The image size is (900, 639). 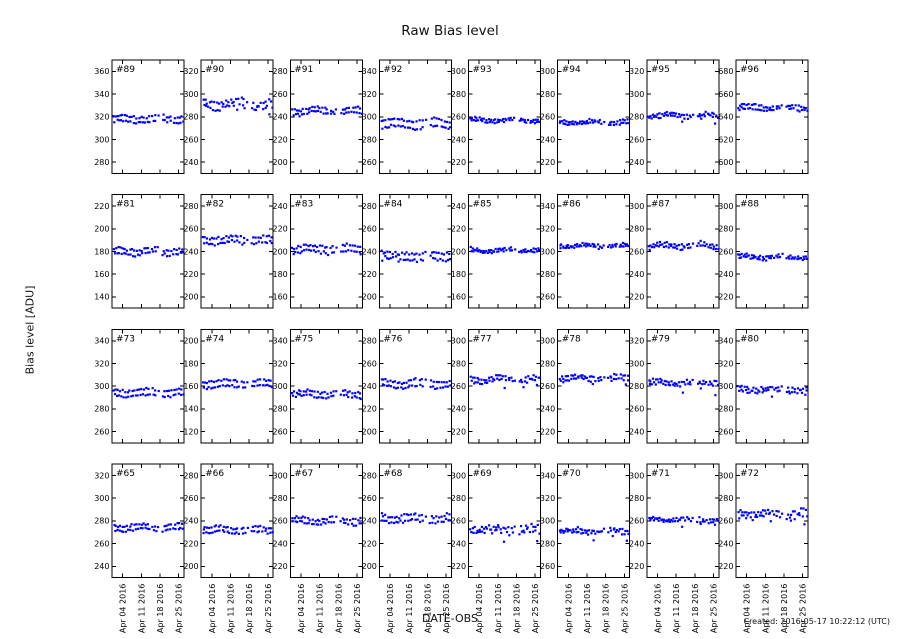 I want to click on subplot-label: #73, so click(x=125, y=339).